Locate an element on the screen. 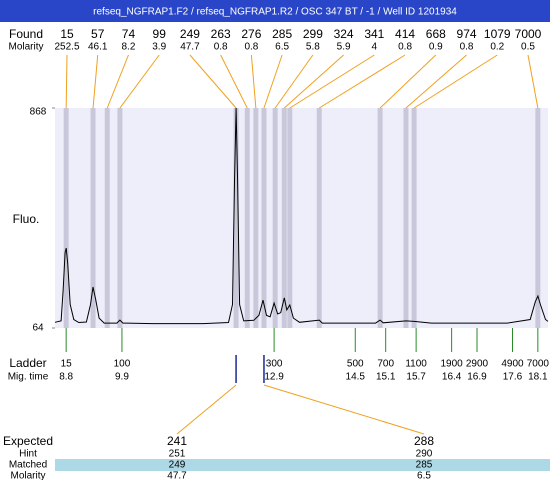 The height and width of the screenshot is (485, 550). found-size: 276 is located at coordinates (251, 34).